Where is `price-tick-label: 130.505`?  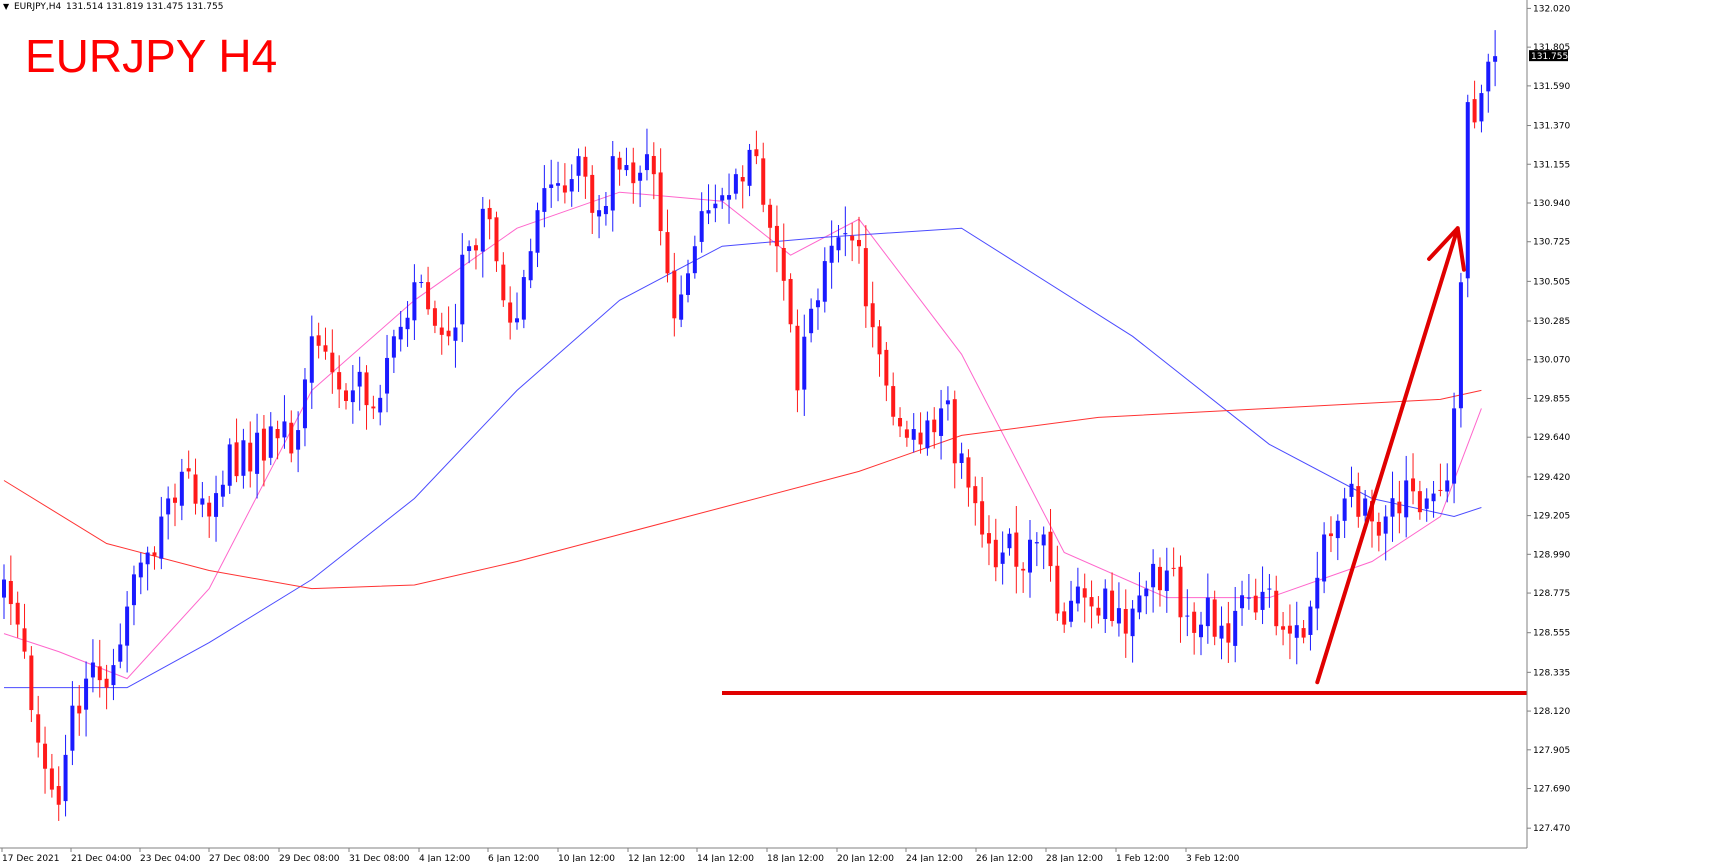 price-tick-label: 130.505 is located at coordinates (1551, 282).